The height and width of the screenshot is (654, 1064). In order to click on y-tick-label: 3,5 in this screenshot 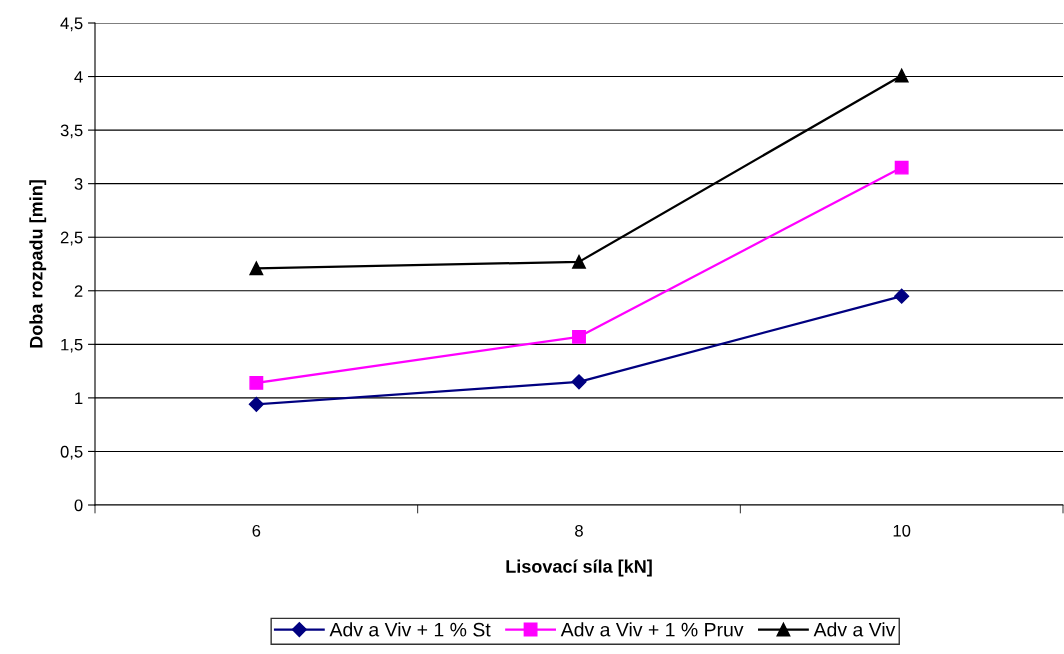, I will do `click(71, 131)`.